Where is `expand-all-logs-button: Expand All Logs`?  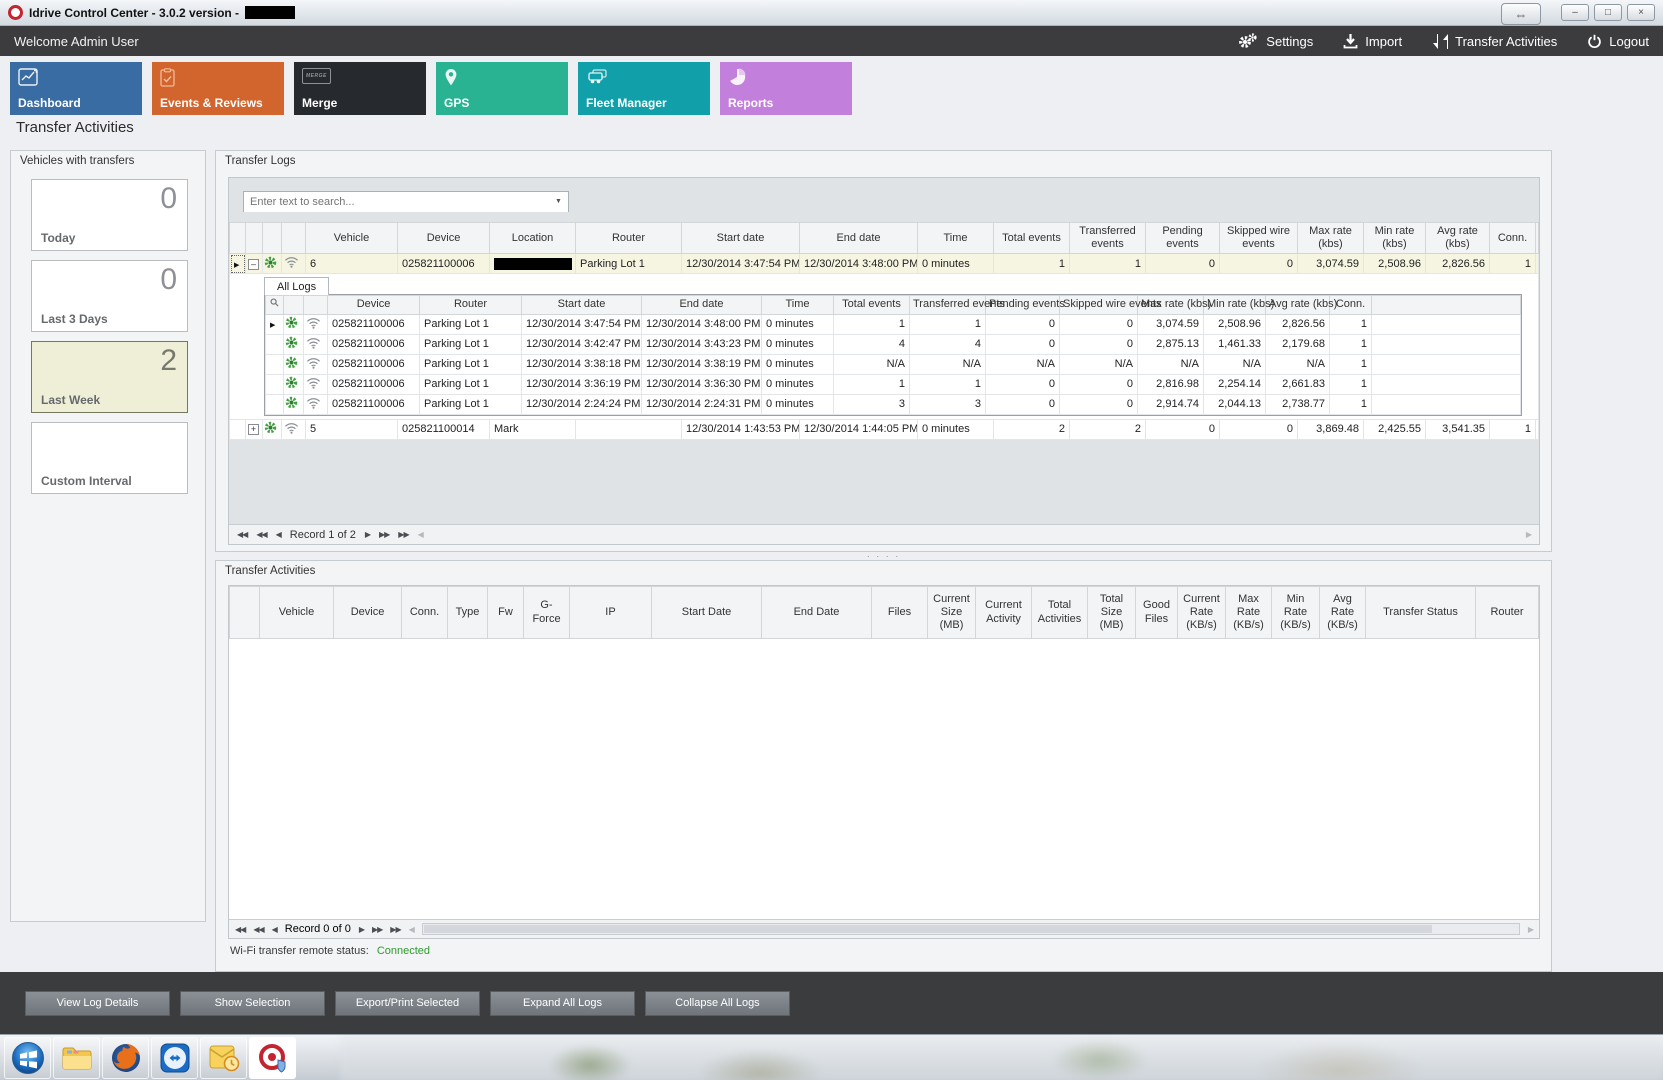 expand-all-logs-button: Expand All Logs is located at coordinates (562, 1003).